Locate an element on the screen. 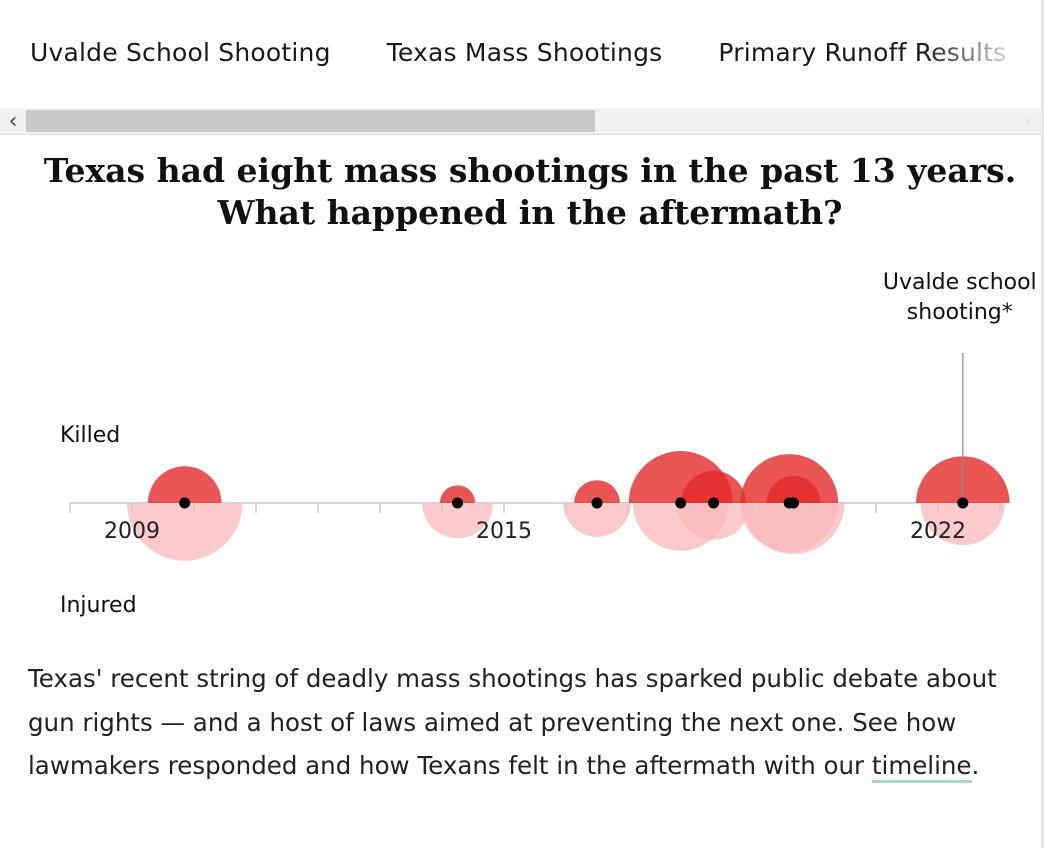 This screenshot has width=1044, height=848. axis-ticks is located at coordinates (535, 508).